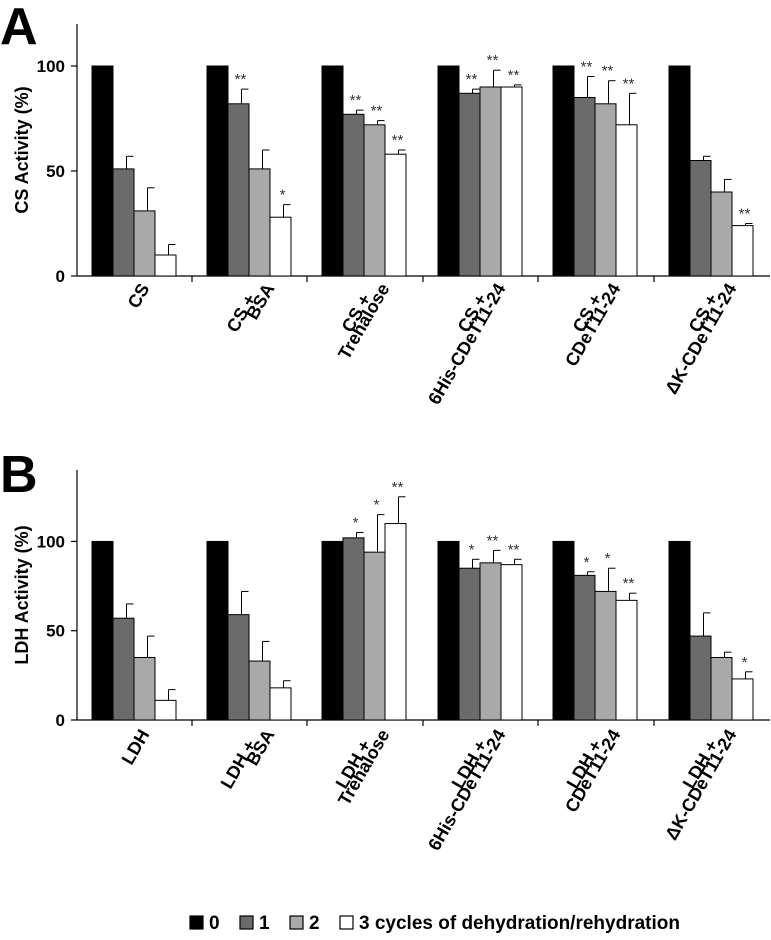 The image size is (771, 940). I want to click on panel-a-significance-mark: *, so click(283, 195).